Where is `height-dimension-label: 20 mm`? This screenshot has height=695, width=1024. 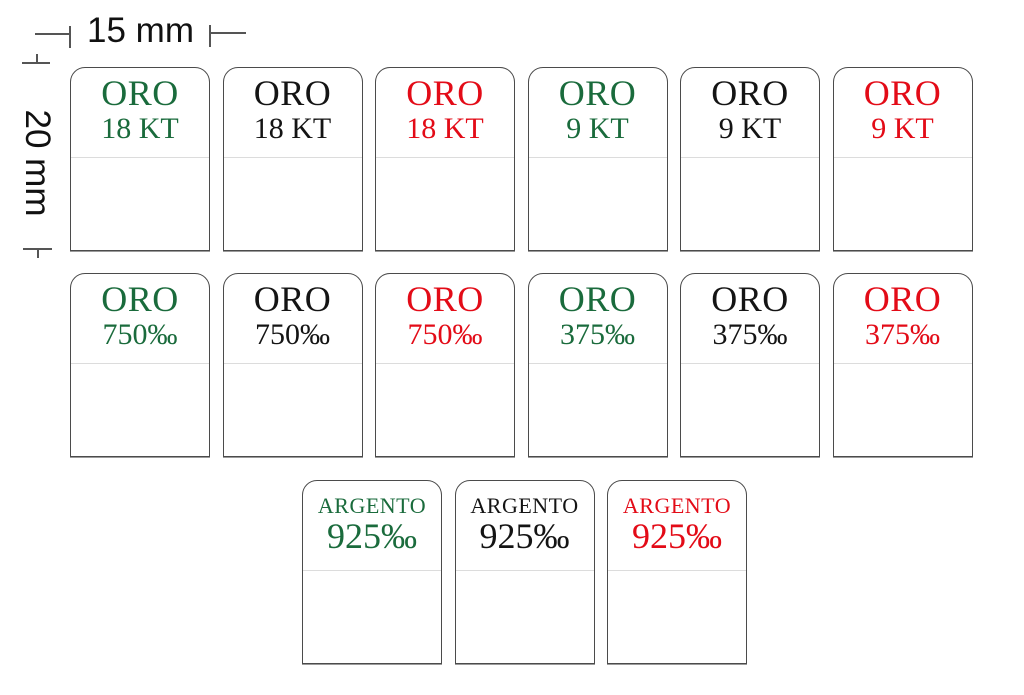
height-dimension-label: 20 mm is located at coordinates (37, 163).